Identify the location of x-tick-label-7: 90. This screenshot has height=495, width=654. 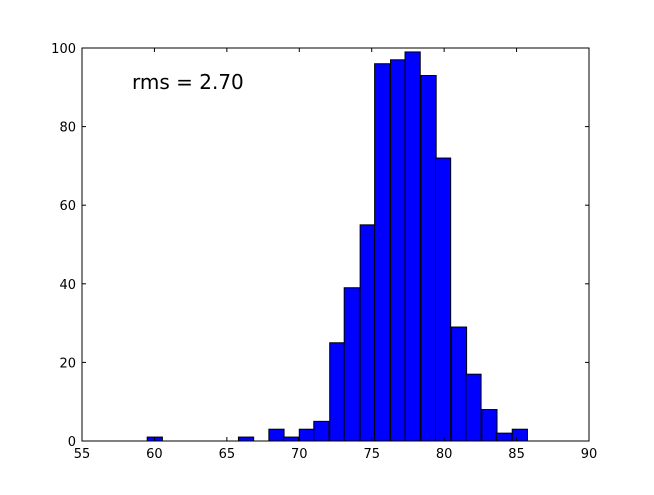
(589, 454).